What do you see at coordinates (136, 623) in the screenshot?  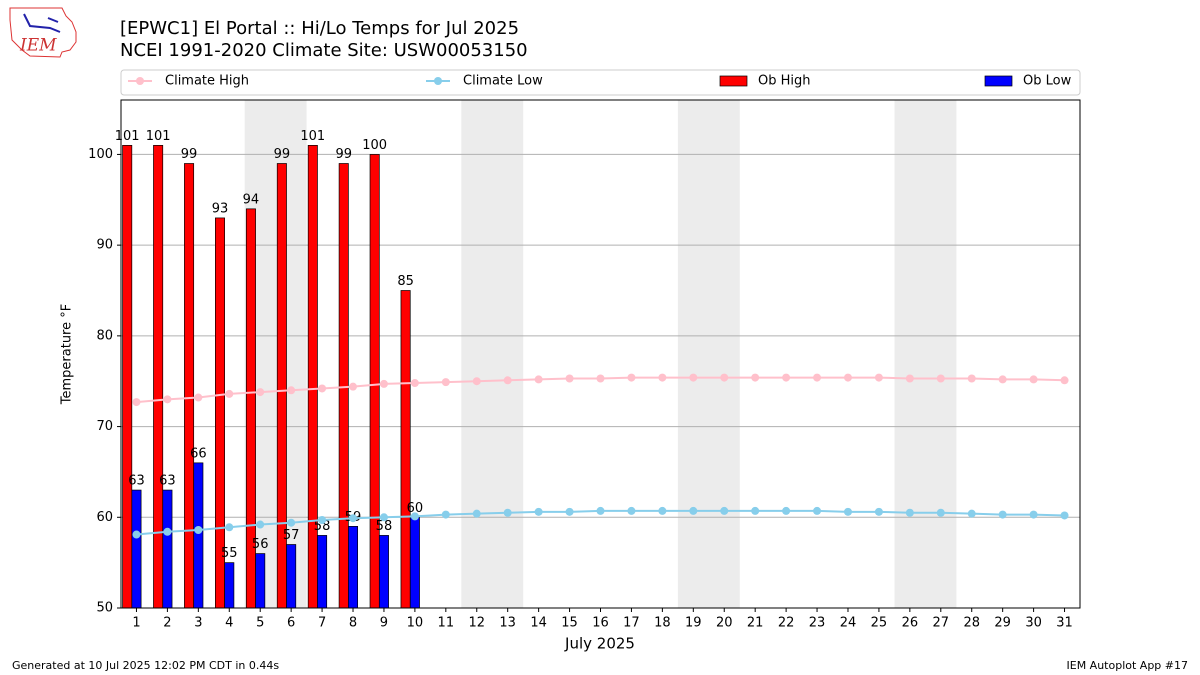 I see `x-tick-label: 1` at bounding box center [136, 623].